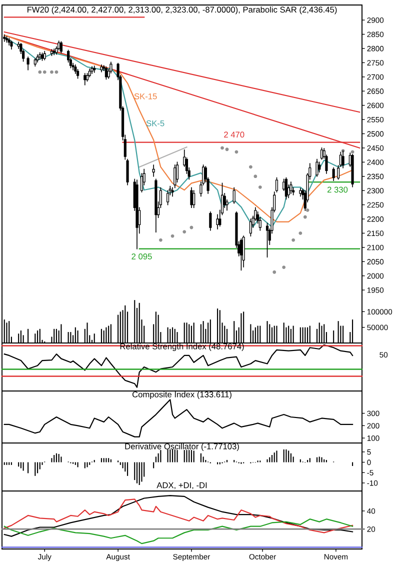 The image size is (400, 566). What do you see at coordinates (182, 447) in the screenshot?
I see `chart-title: Derivative Oscillator (-1.77103)` at bounding box center [182, 447].